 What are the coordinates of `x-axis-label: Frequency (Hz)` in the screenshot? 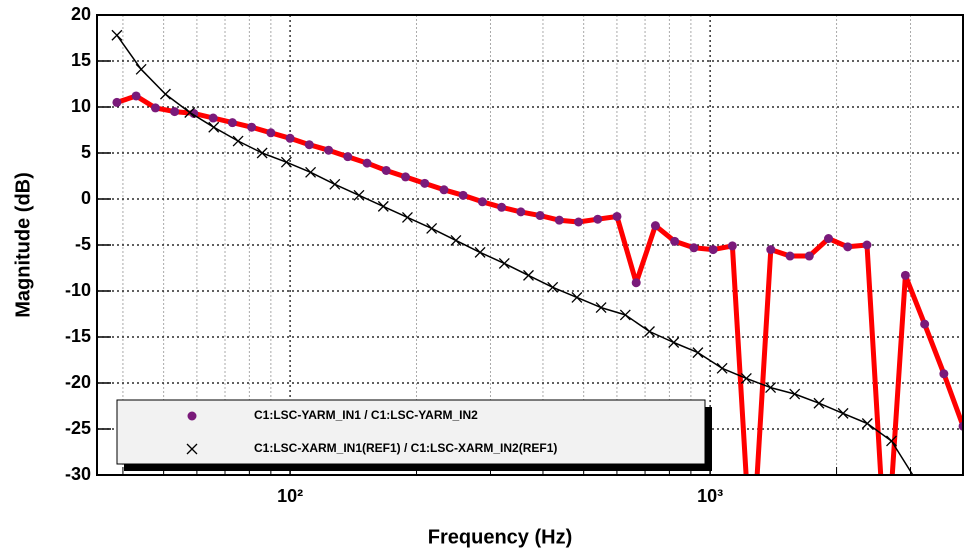 It's located at (500, 537).